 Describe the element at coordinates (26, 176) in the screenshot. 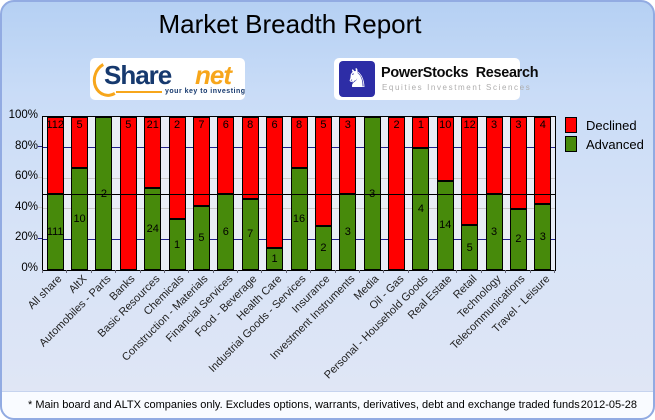

I see `y-axis-label: 60%` at that location.